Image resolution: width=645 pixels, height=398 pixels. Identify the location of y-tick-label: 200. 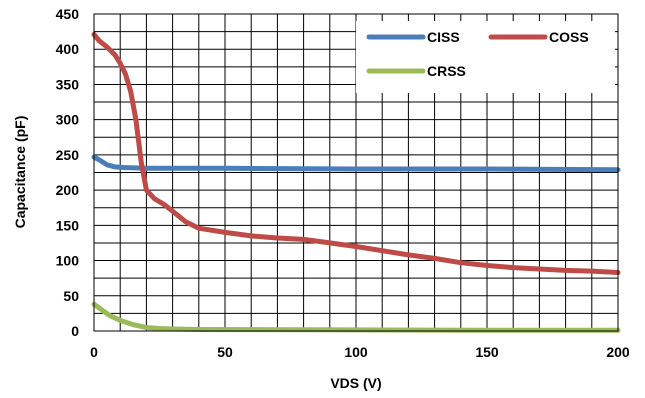
(68, 190).